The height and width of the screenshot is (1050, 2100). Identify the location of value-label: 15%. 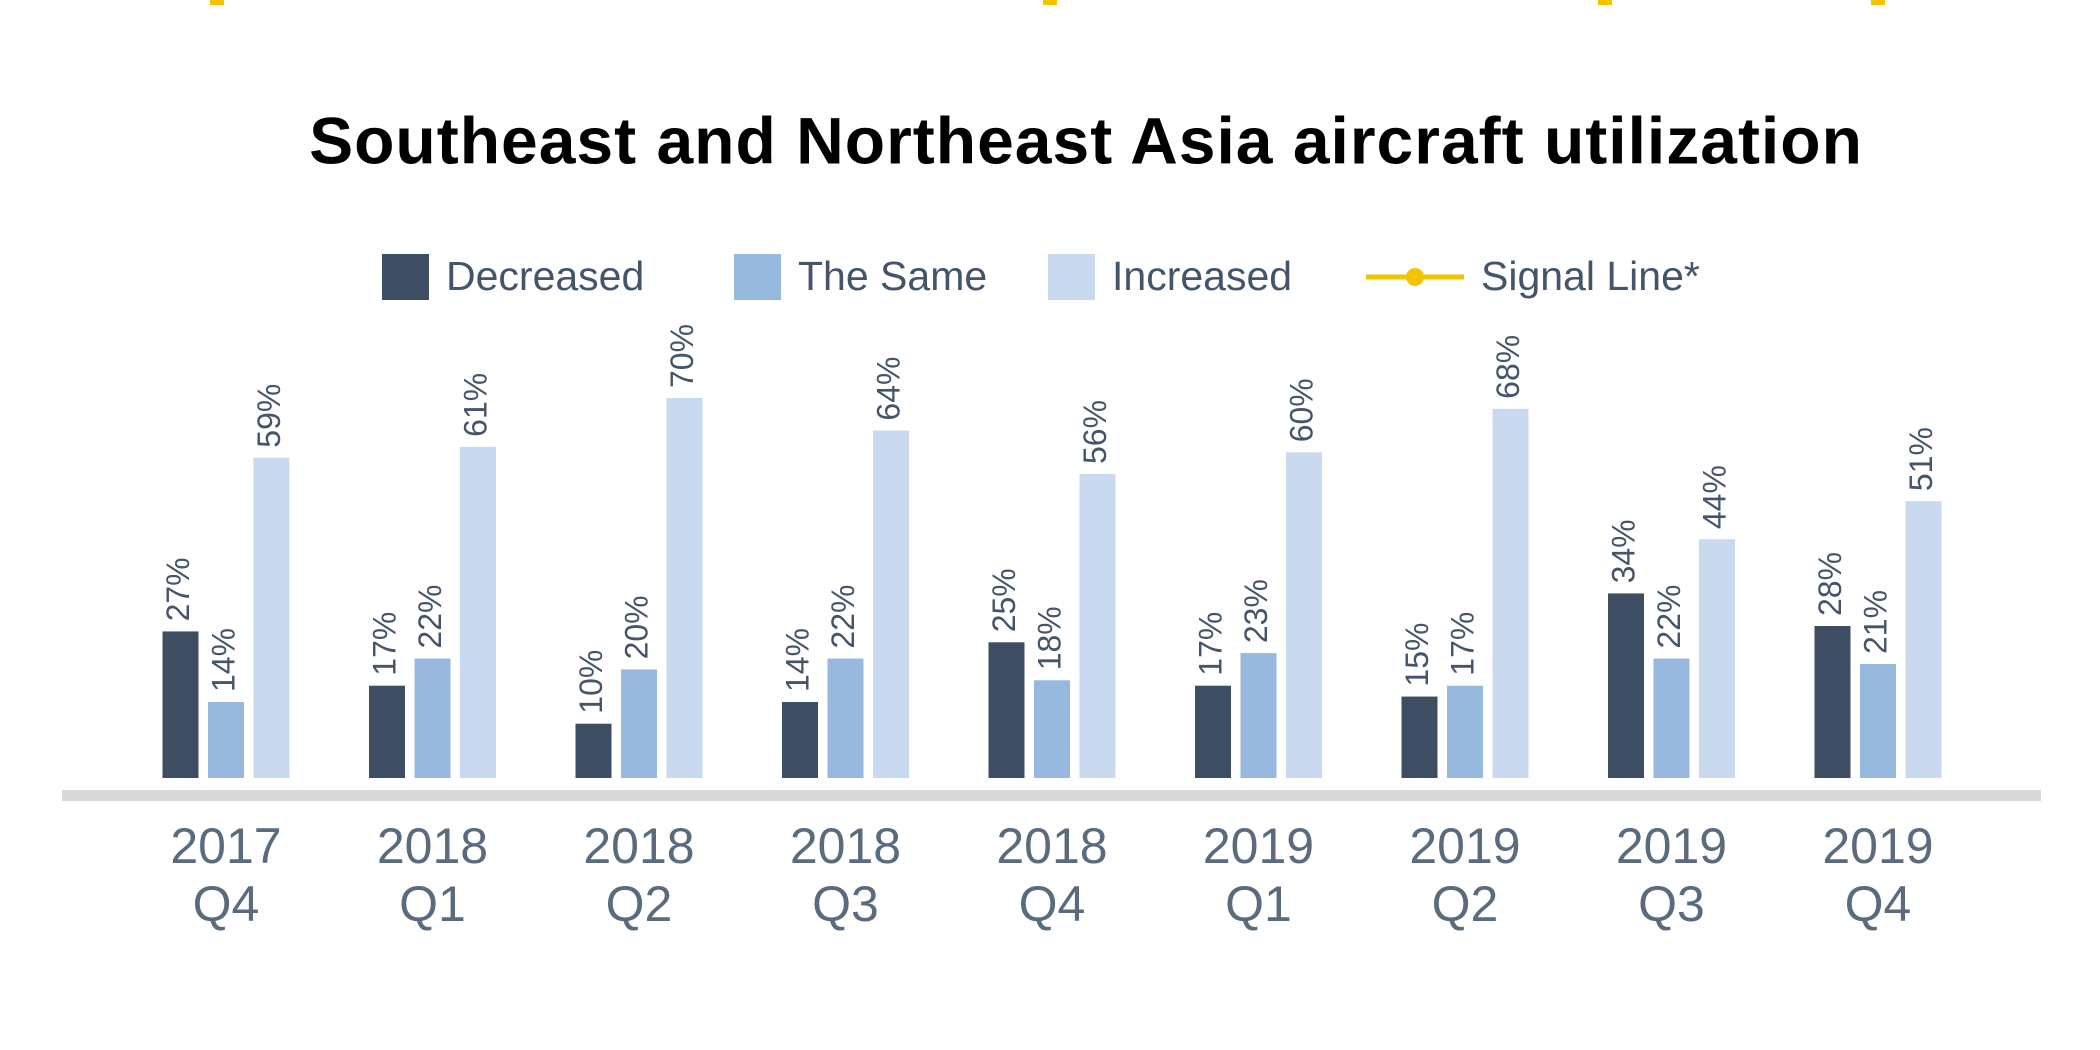
(1417, 655).